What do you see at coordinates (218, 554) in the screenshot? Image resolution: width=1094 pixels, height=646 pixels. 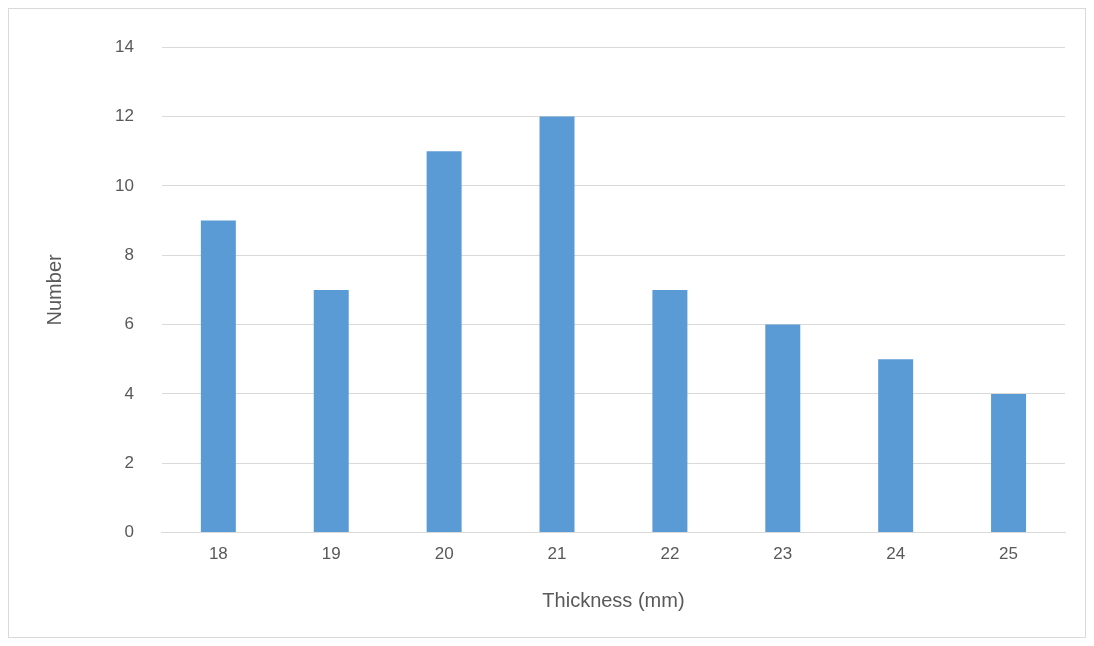 I see `x-tick-label: 18` at bounding box center [218, 554].